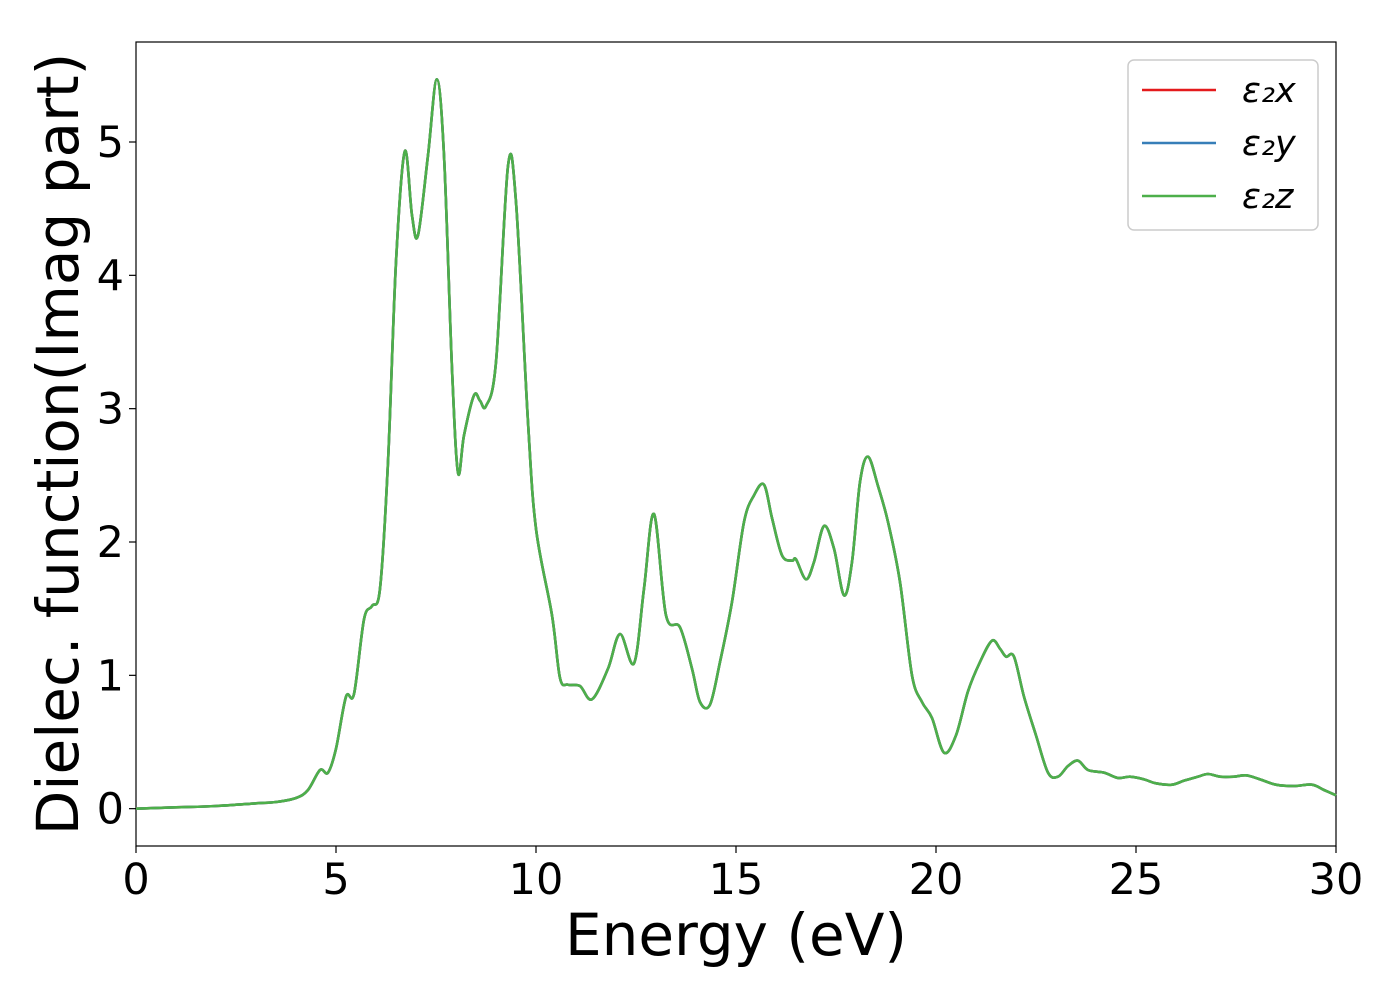  I want to click on x-tick-label: 20, so click(936, 880).